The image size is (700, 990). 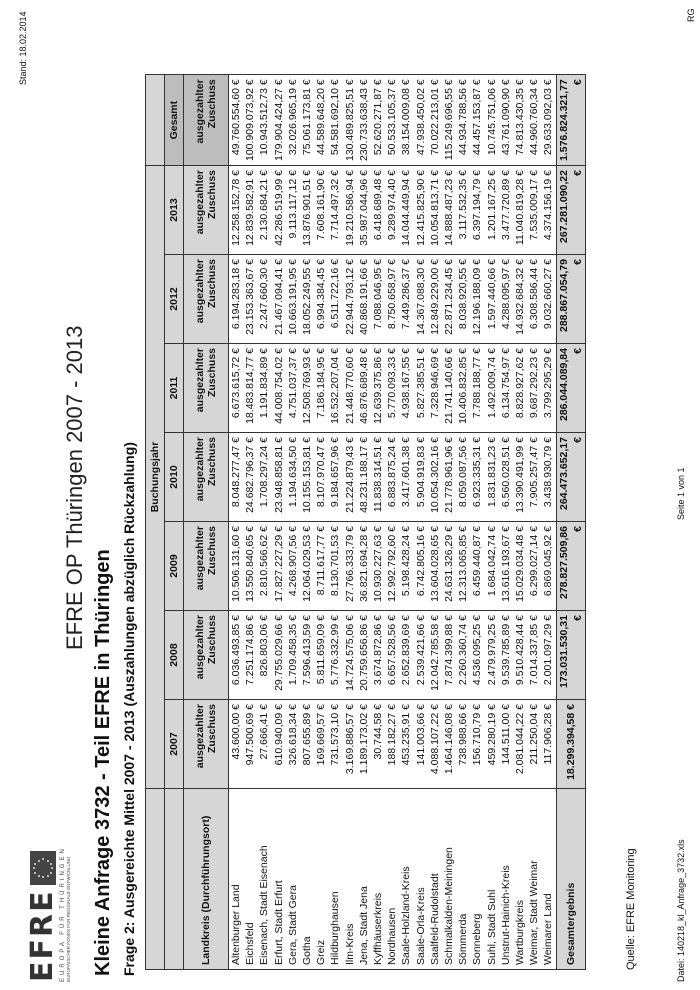 I want to click on total-cell: 130.489.825,51 €, so click(x=349, y=120).